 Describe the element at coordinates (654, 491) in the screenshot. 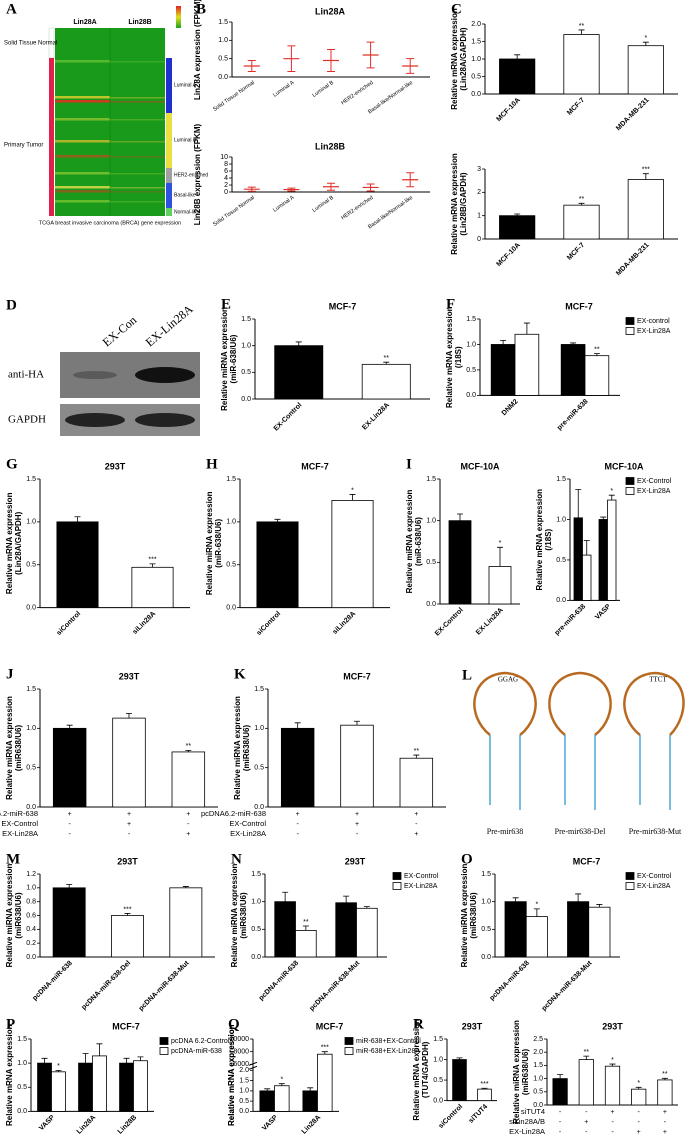

I see `legend-label: EX-Lin28A` at that location.